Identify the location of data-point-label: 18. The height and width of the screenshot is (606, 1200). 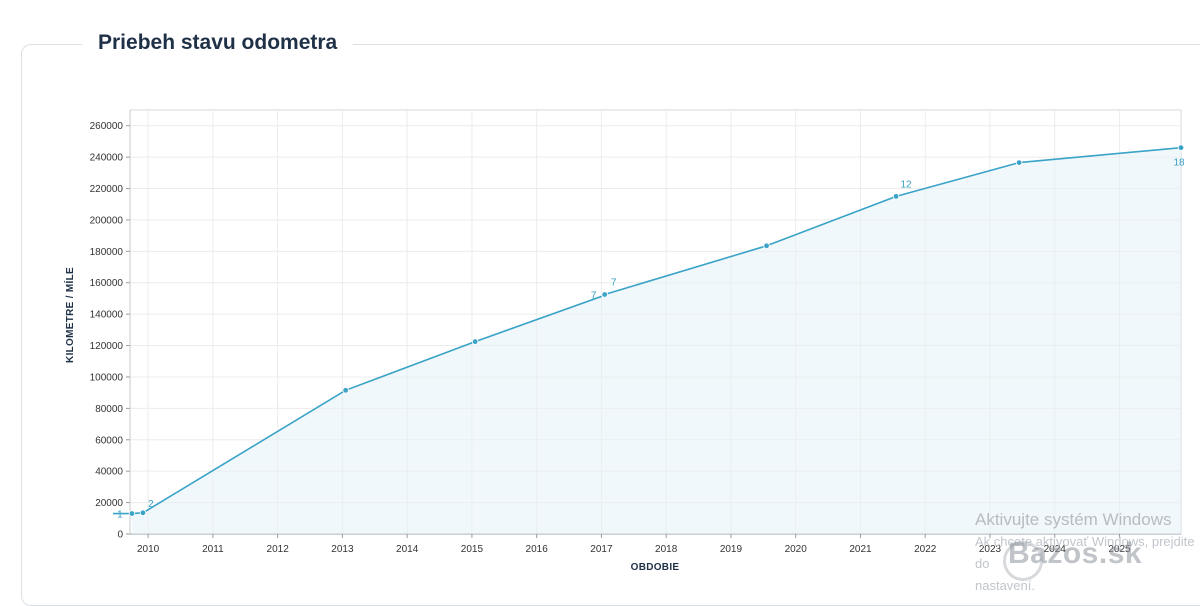
(1179, 163).